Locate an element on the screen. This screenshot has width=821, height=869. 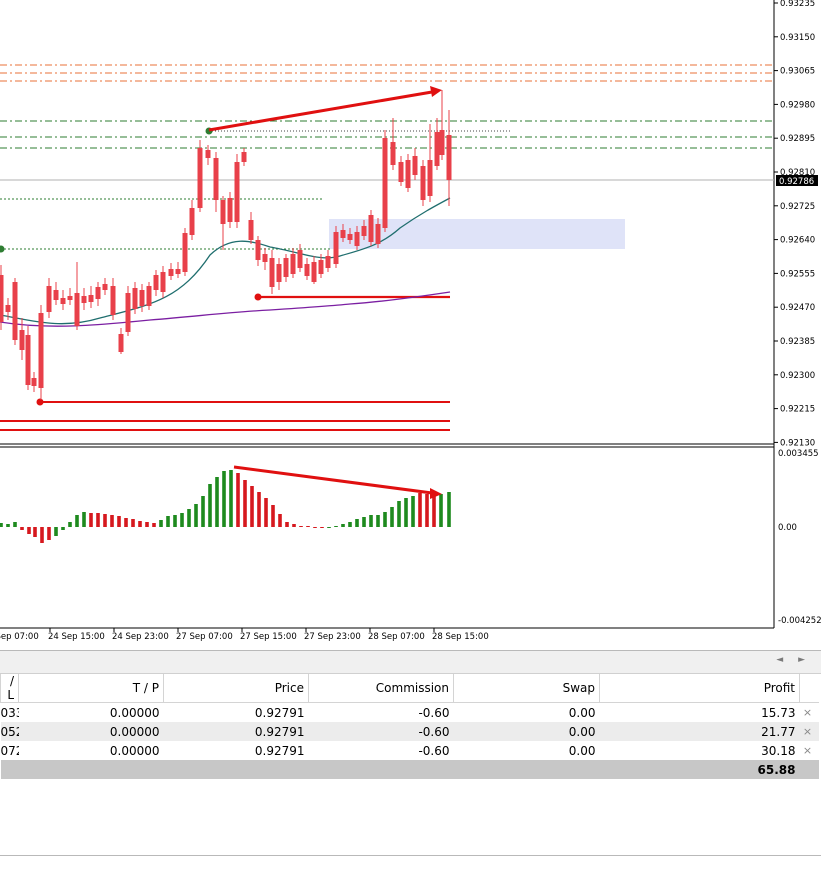
column-header-price: Price is located at coordinates (236, 688).